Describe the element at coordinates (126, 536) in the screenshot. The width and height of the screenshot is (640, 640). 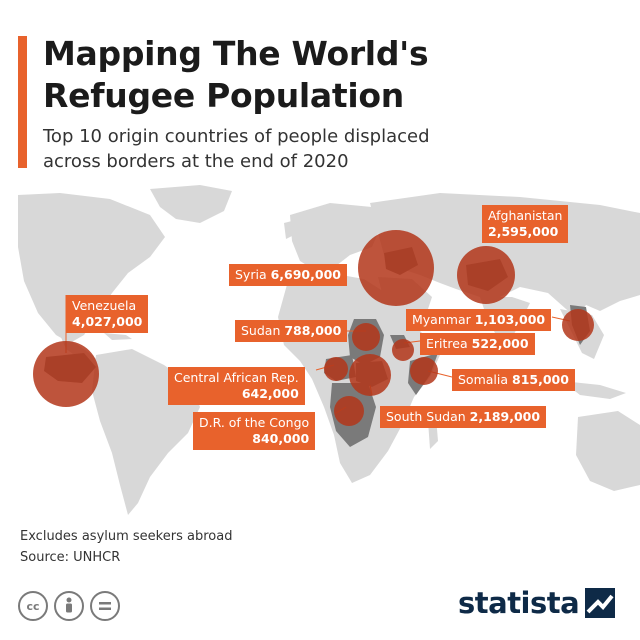
I see `footnote: Excludes asylum seekers abroad` at that location.